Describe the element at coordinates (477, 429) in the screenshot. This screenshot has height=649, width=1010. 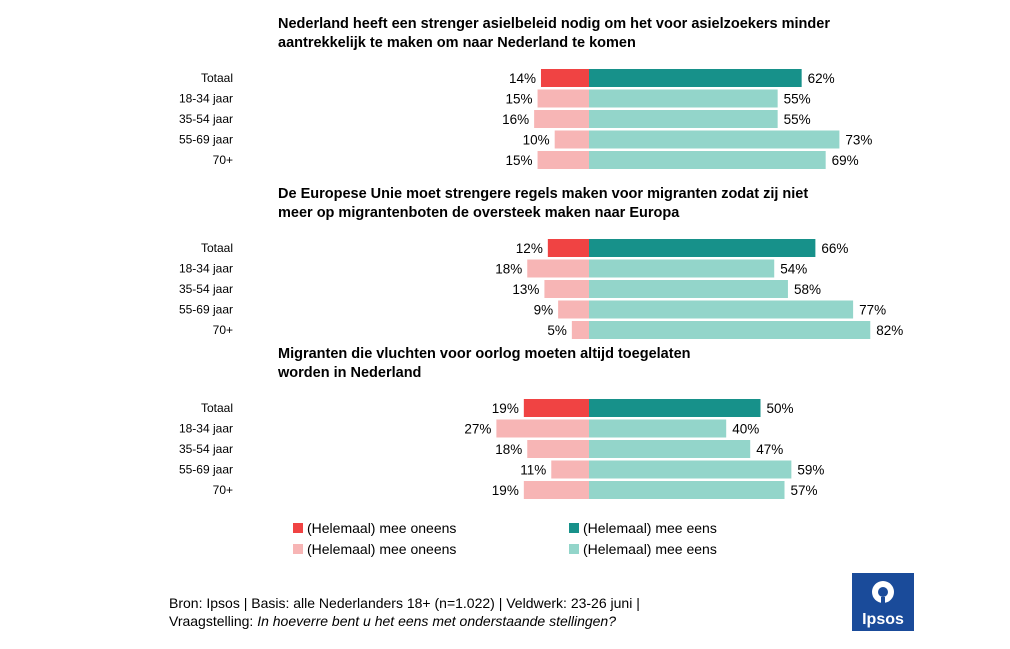
I see `data-label-disagree: 27%` at that location.